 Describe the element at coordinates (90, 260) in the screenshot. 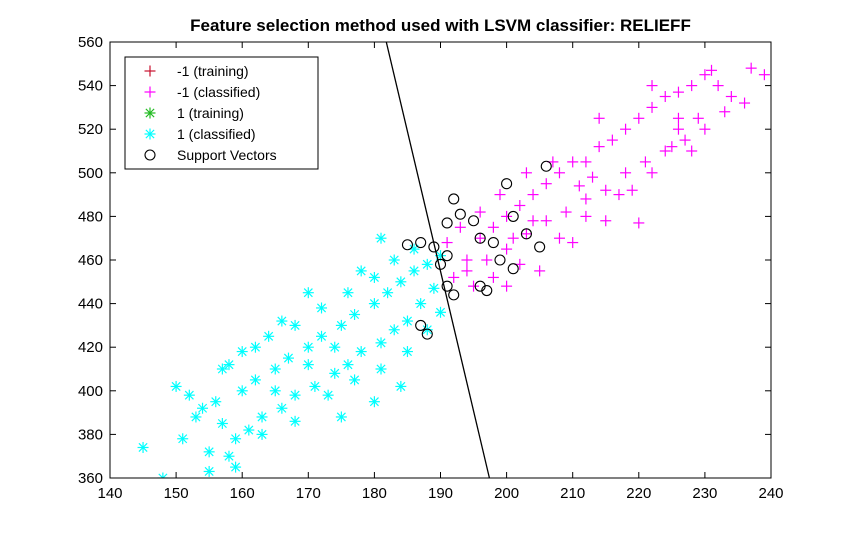

I see `y-tick-label: 460` at that location.